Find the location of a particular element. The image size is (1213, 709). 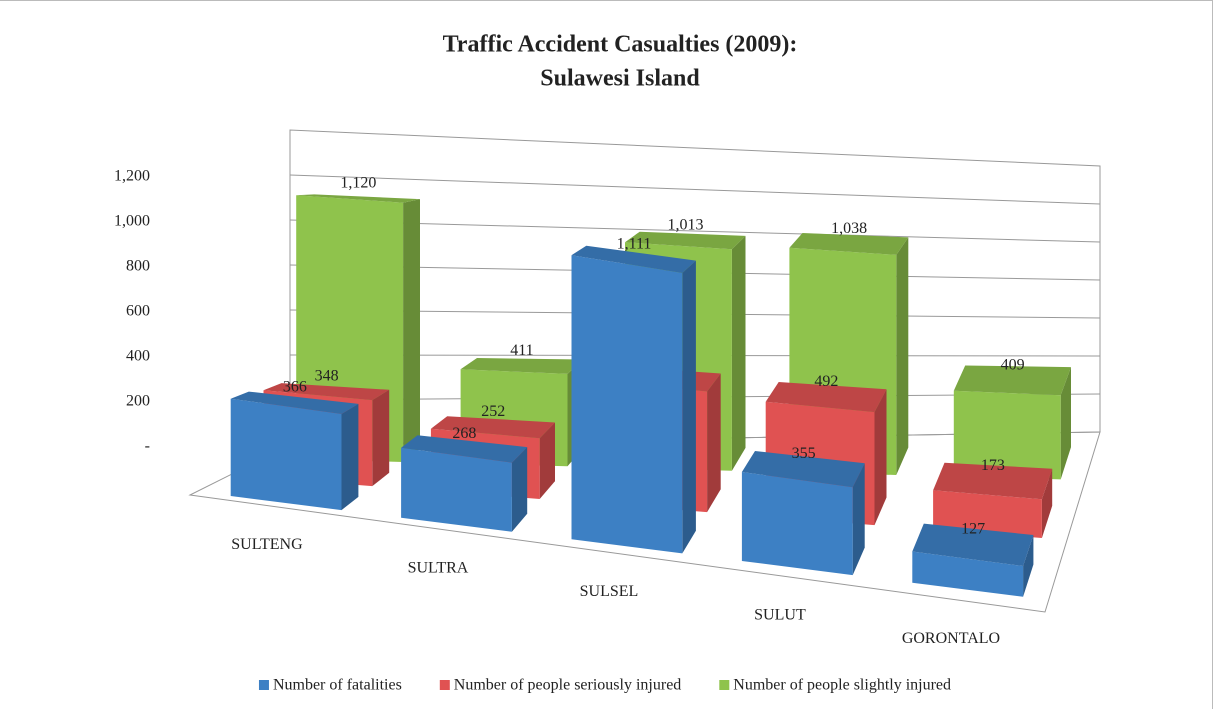

x-tick-label: SULTENG is located at coordinates (267, 544).